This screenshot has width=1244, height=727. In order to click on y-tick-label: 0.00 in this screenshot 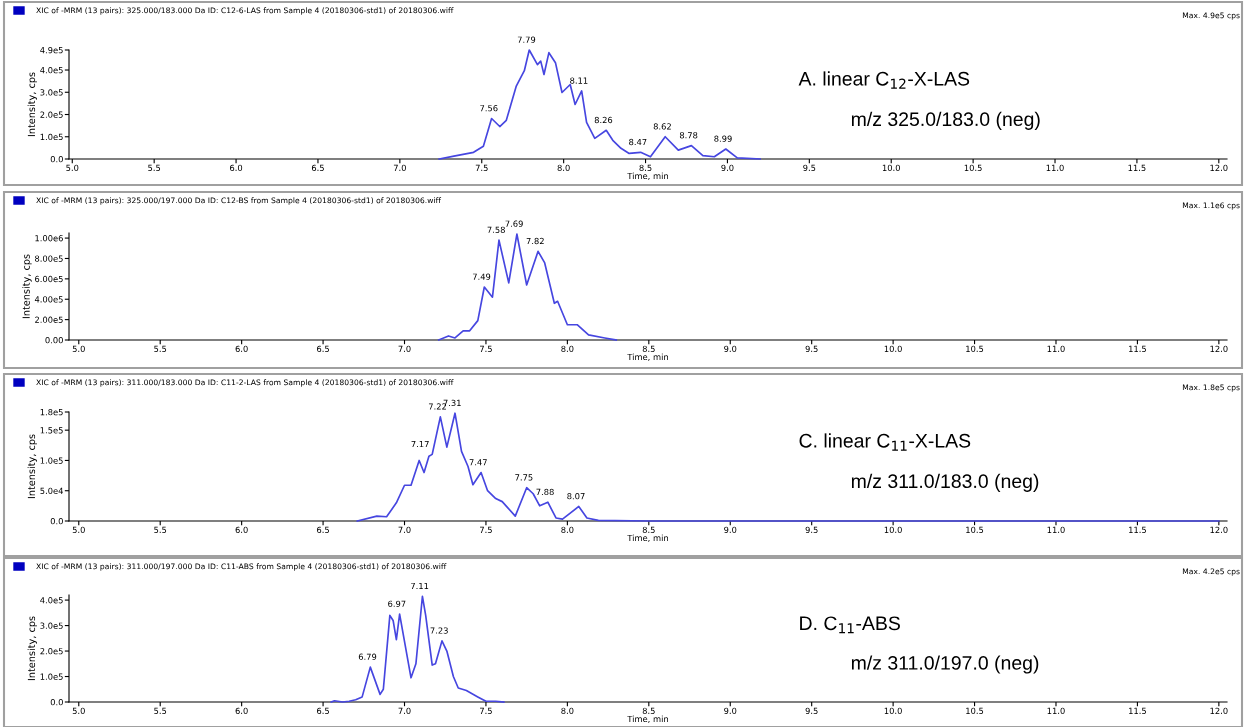, I will do `click(54, 340)`.